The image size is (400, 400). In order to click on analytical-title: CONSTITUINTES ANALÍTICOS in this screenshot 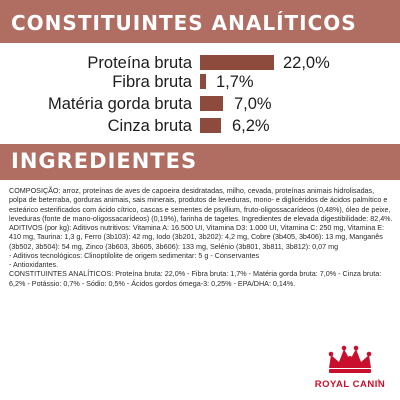, I will do `click(184, 23)`.